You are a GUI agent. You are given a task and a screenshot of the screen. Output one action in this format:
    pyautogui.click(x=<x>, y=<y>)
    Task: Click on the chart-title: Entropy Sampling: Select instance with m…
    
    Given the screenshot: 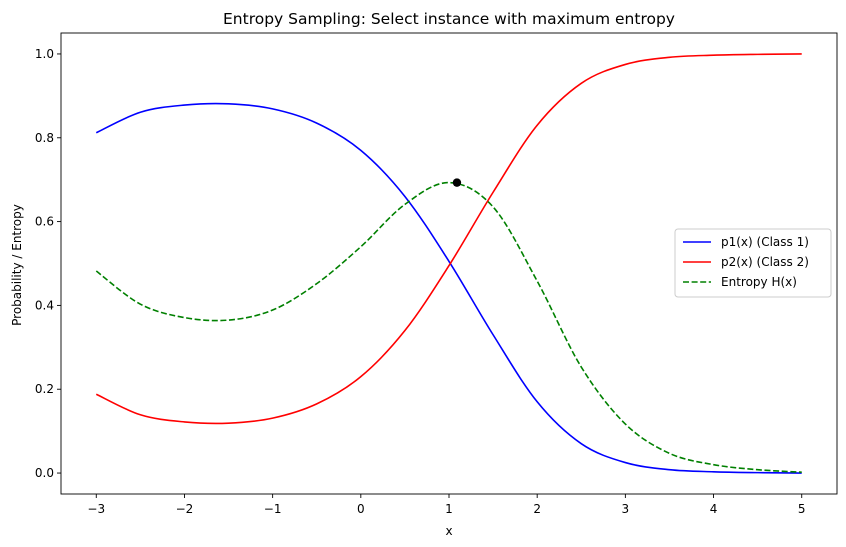 What is the action you would take?
    pyautogui.click(x=449, y=19)
    